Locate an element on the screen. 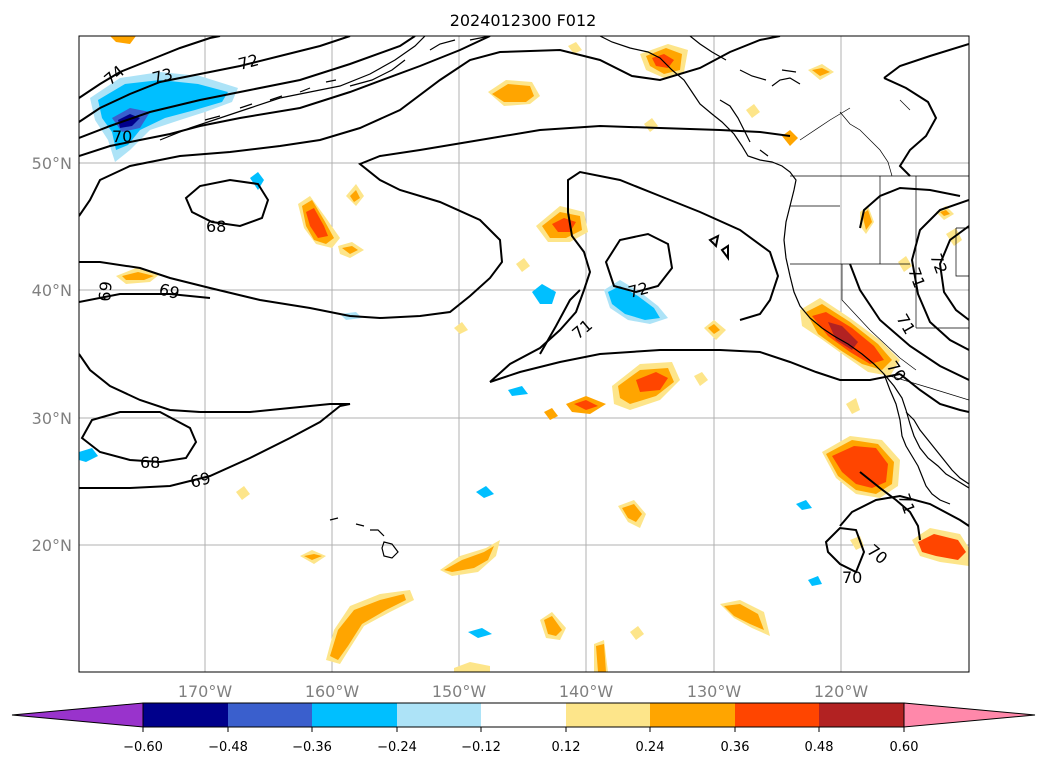  border-bc is located at coordinates (855, 120).